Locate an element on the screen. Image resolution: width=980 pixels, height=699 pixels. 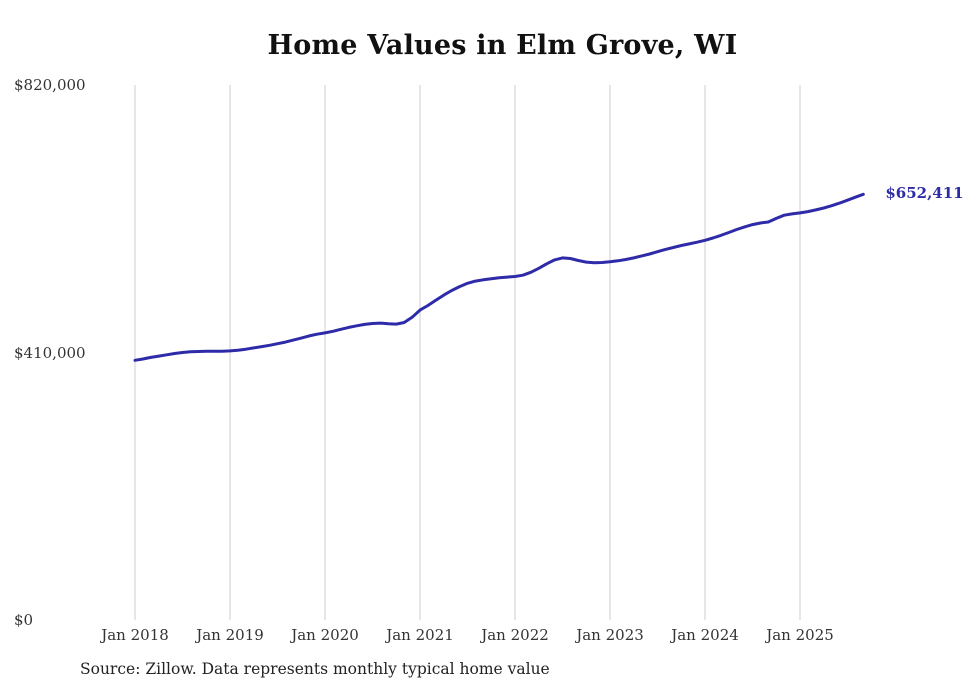
x-axis-label: Jan 2021 is located at coordinates (420, 635).